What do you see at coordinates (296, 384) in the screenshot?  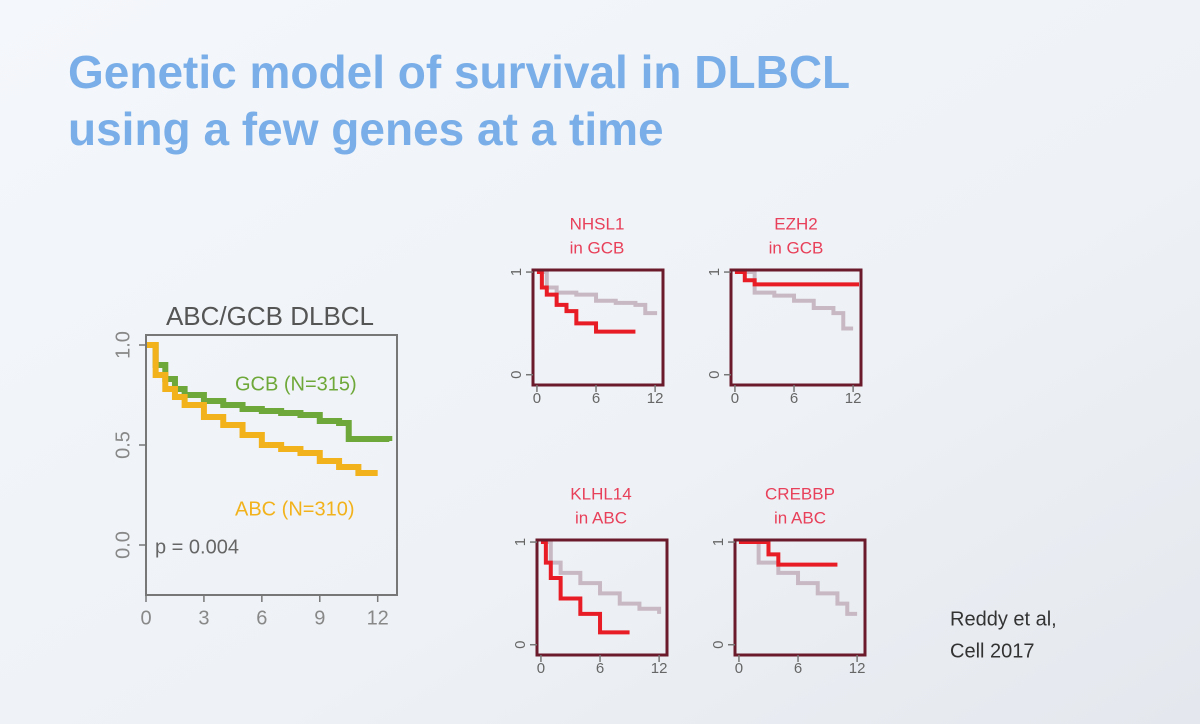 I see `series-label: GCB (N=315)` at bounding box center [296, 384].